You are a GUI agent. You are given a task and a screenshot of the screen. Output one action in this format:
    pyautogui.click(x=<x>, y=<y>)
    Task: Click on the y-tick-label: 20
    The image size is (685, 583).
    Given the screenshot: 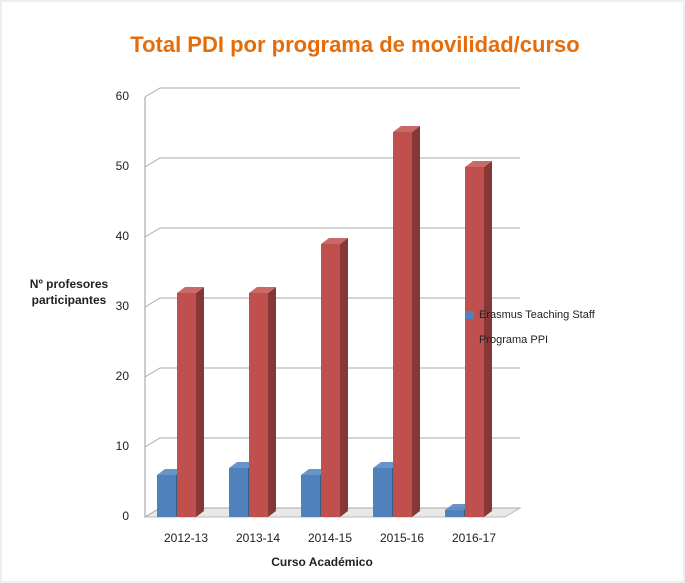 What is the action you would take?
    pyautogui.click(x=123, y=376)
    